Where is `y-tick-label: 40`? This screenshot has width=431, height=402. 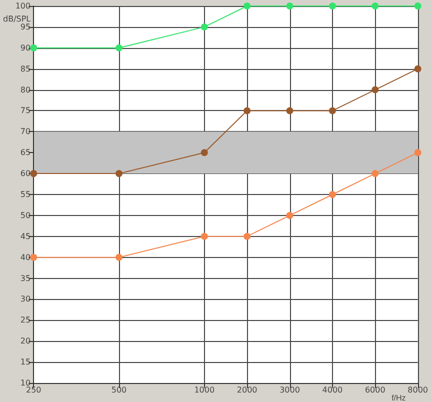 y-tick-label: 40 is located at coordinates (25, 257).